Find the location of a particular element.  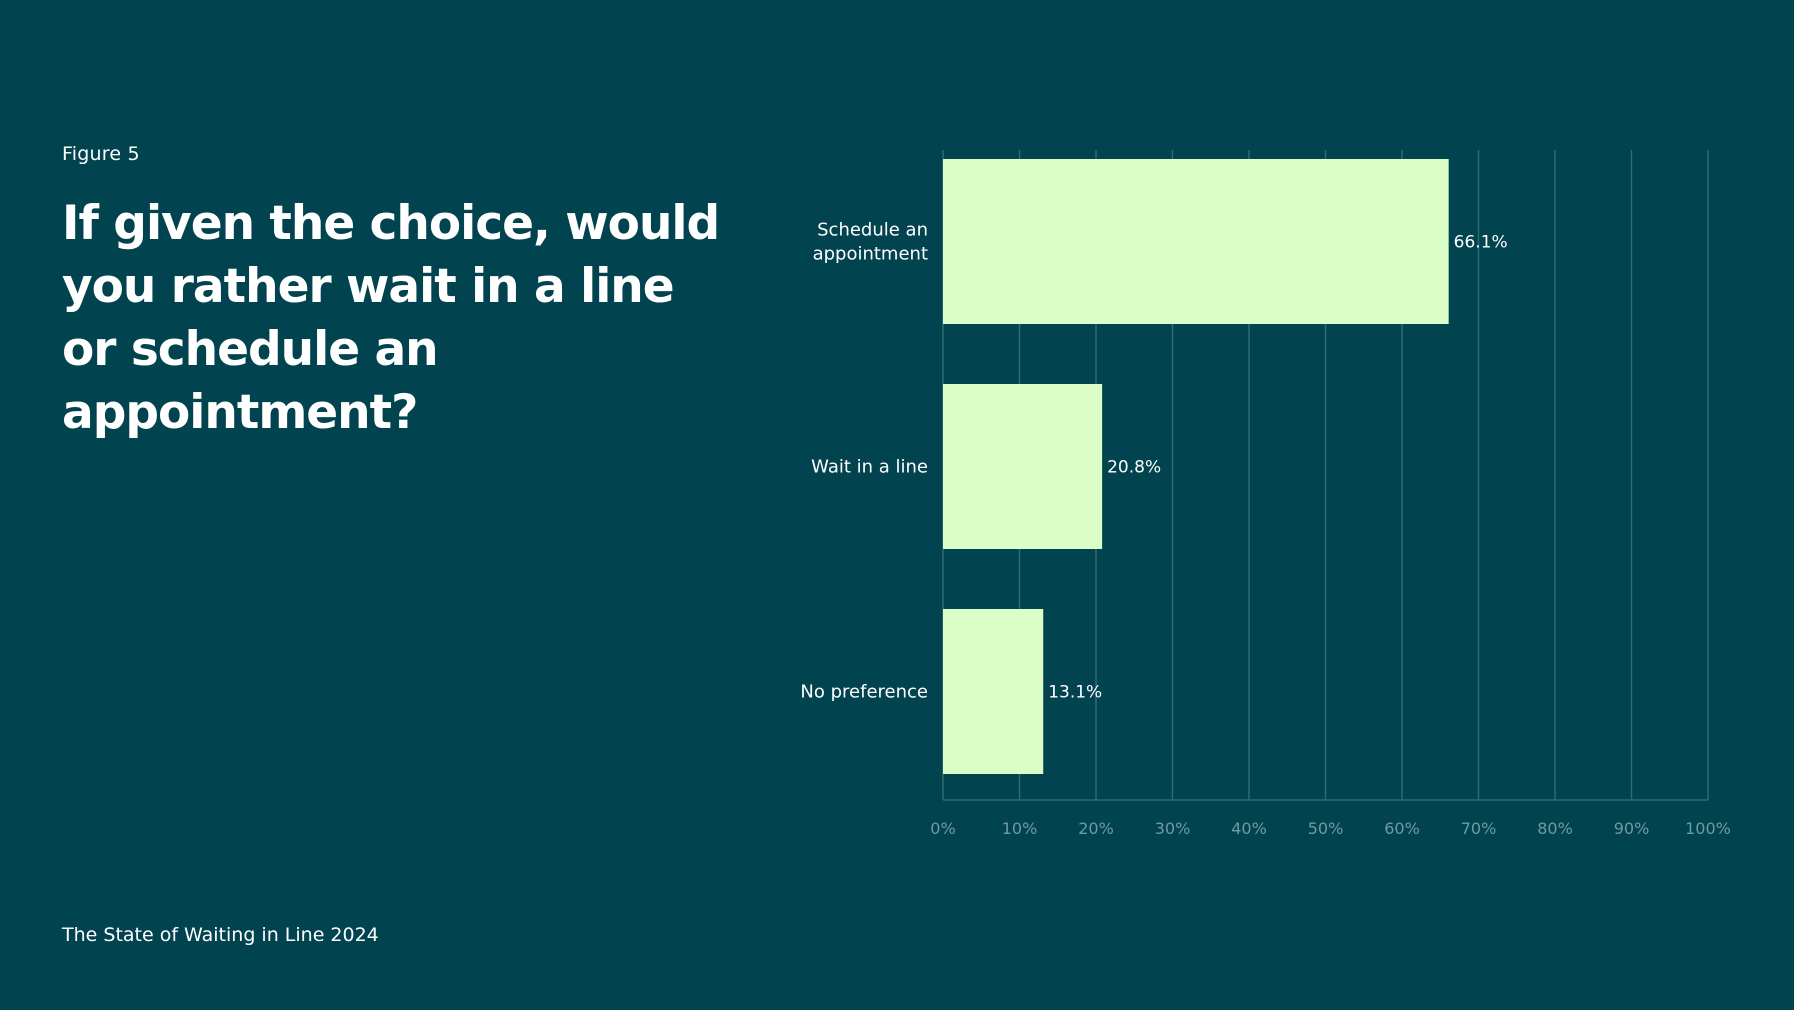

report-footer: The State of Waiting in Line 2024 is located at coordinates (220, 935).